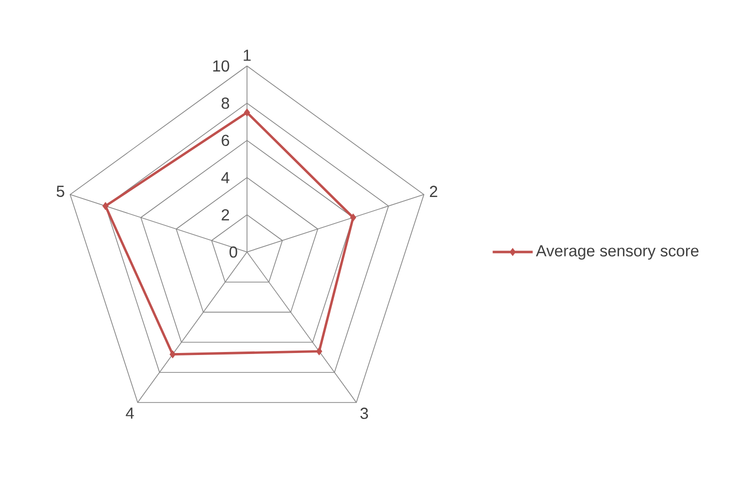 The width and height of the screenshot is (737, 484). What do you see at coordinates (434, 191) in the screenshot?
I see `spoke-label: 2` at bounding box center [434, 191].